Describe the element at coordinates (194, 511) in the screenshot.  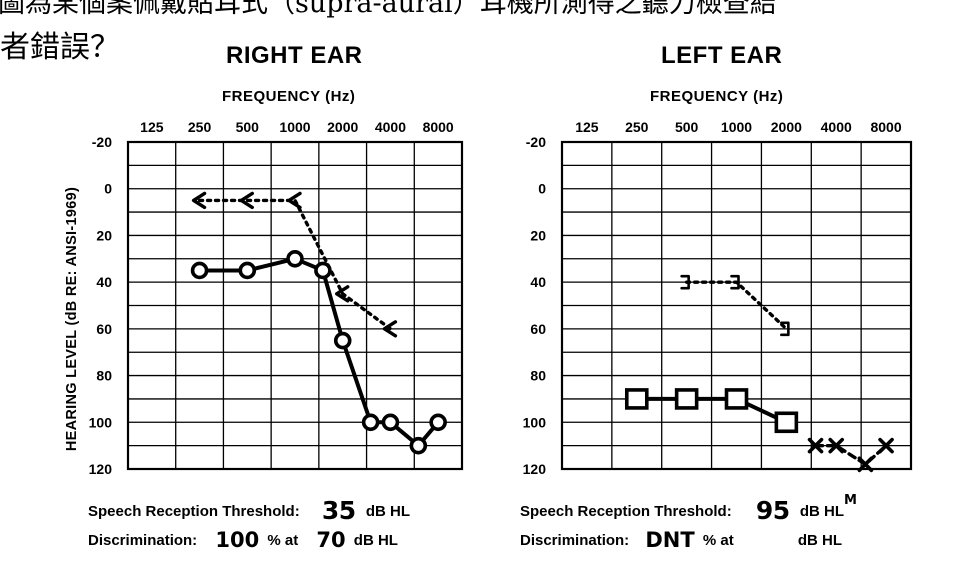
I see `right-srt-label: Speech Reception Threshold:` at that location.